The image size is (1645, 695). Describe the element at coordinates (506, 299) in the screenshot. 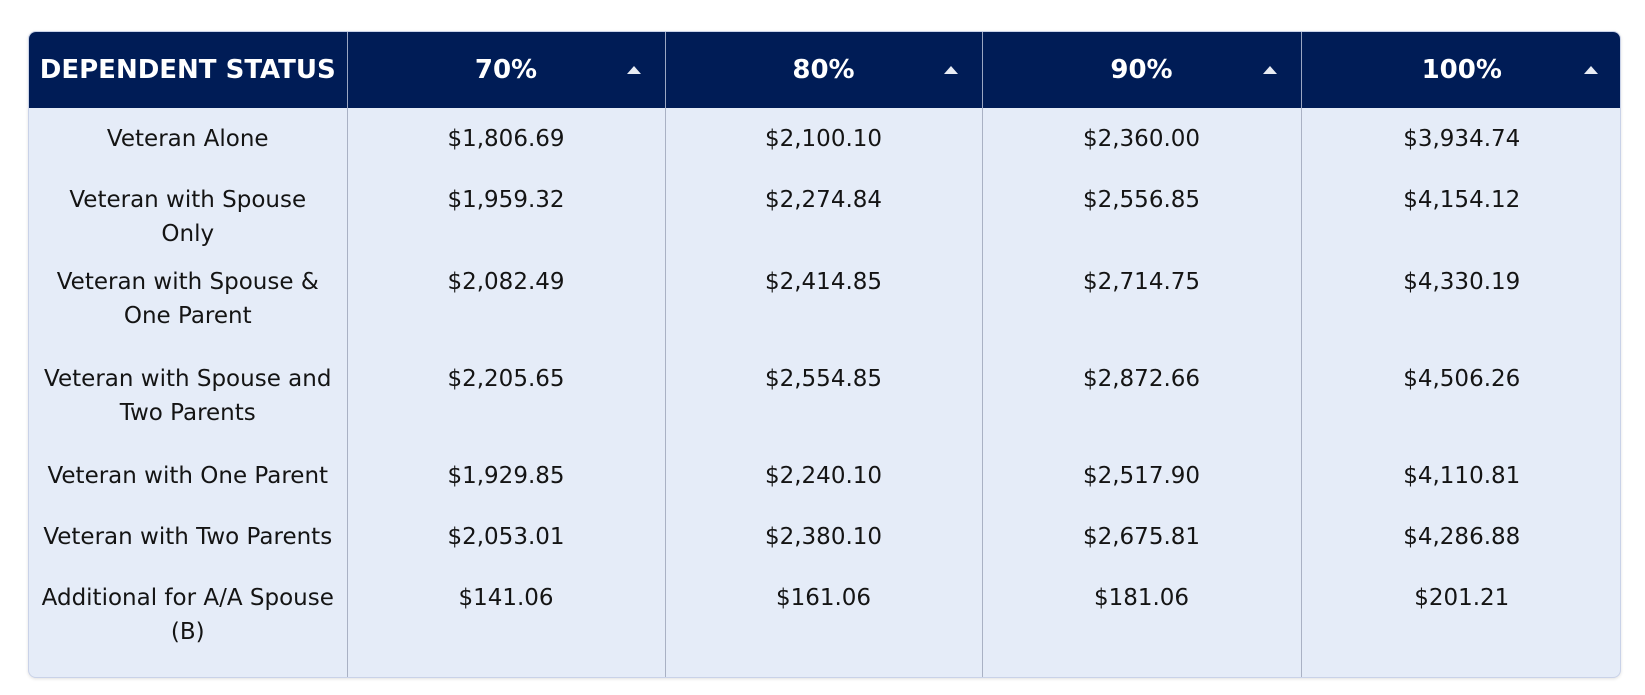

I see `cell-70: $2,082.49` at that location.